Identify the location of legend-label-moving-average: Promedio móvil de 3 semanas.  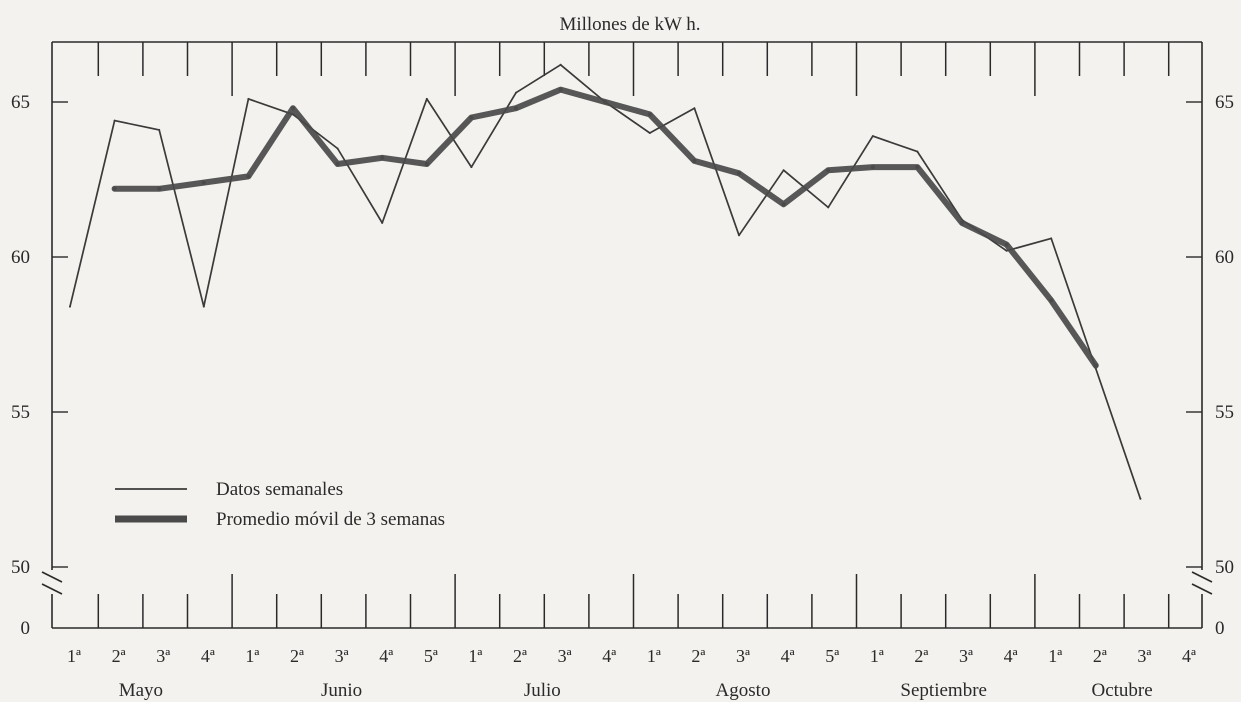
(330, 519).